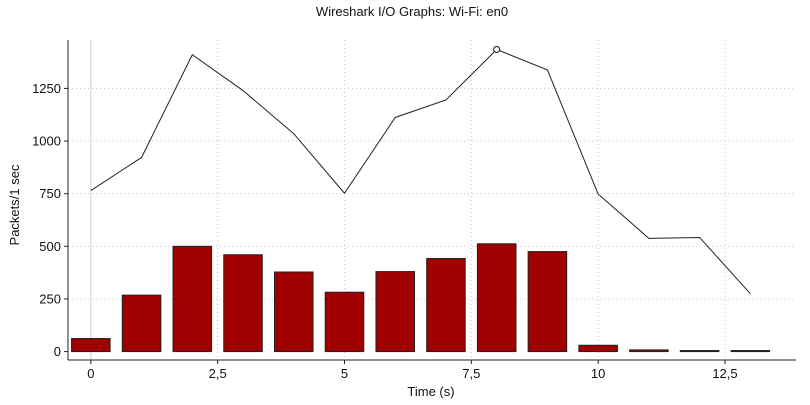  What do you see at coordinates (46, 141) in the screenshot?
I see `y-tick-label-4: 1000` at bounding box center [46, 141].